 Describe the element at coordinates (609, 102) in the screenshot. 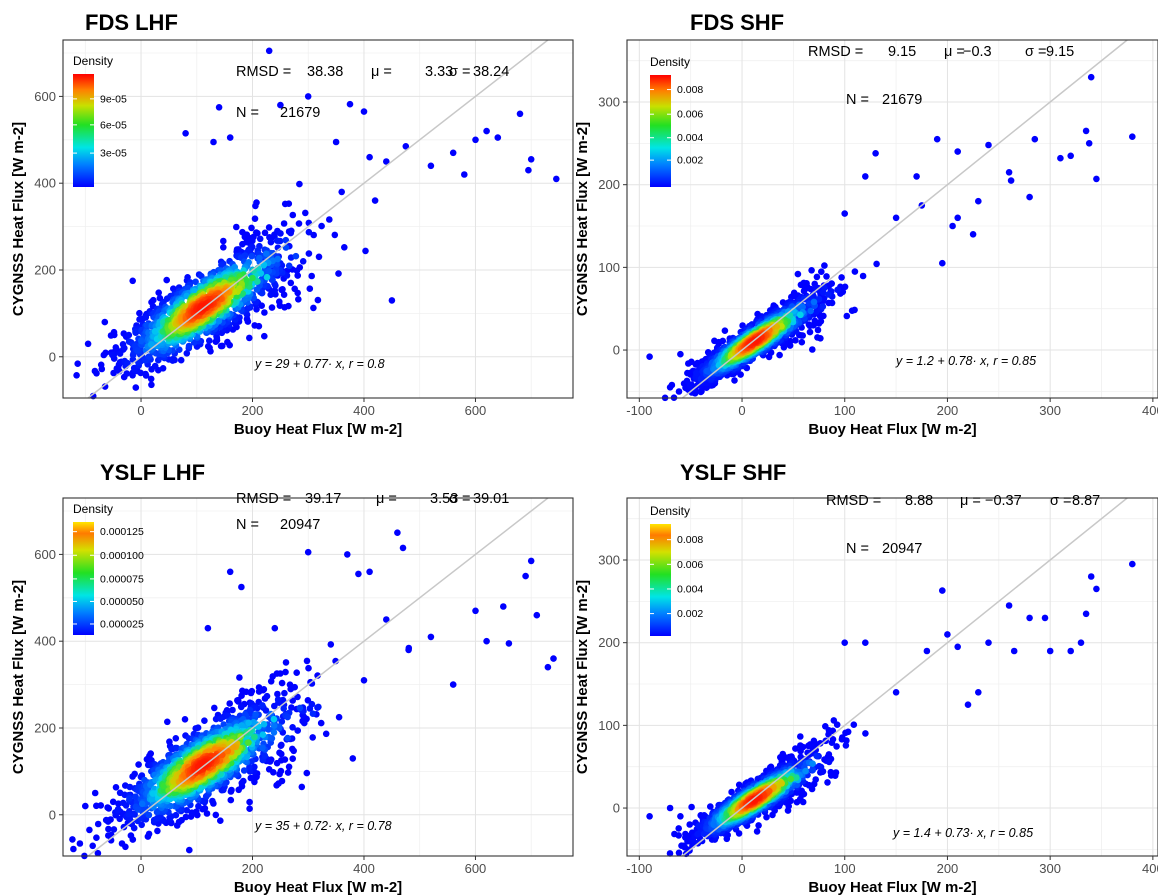

I see `y-tick-label: 300` at that location.